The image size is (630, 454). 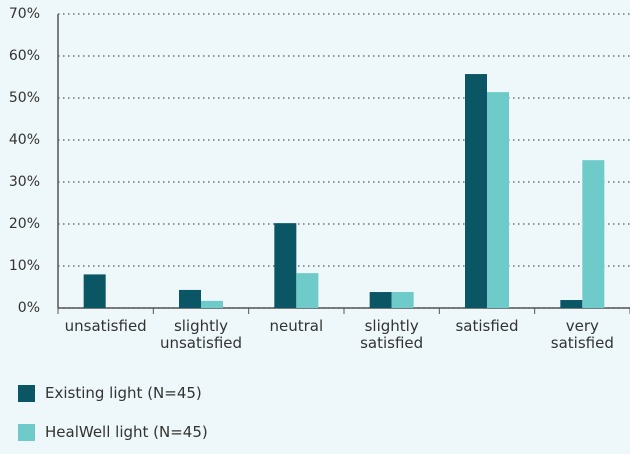 I want to click on legend-item: Existing light (N=45), so click(x=110, y=393).